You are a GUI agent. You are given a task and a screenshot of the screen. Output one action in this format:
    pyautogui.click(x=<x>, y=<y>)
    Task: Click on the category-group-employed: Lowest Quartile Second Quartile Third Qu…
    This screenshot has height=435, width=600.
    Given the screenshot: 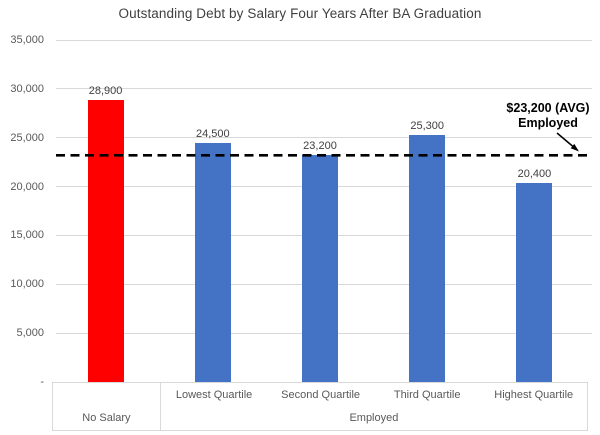 What is the action you would take?
    pyautogui.click(x=374, y=406)
    